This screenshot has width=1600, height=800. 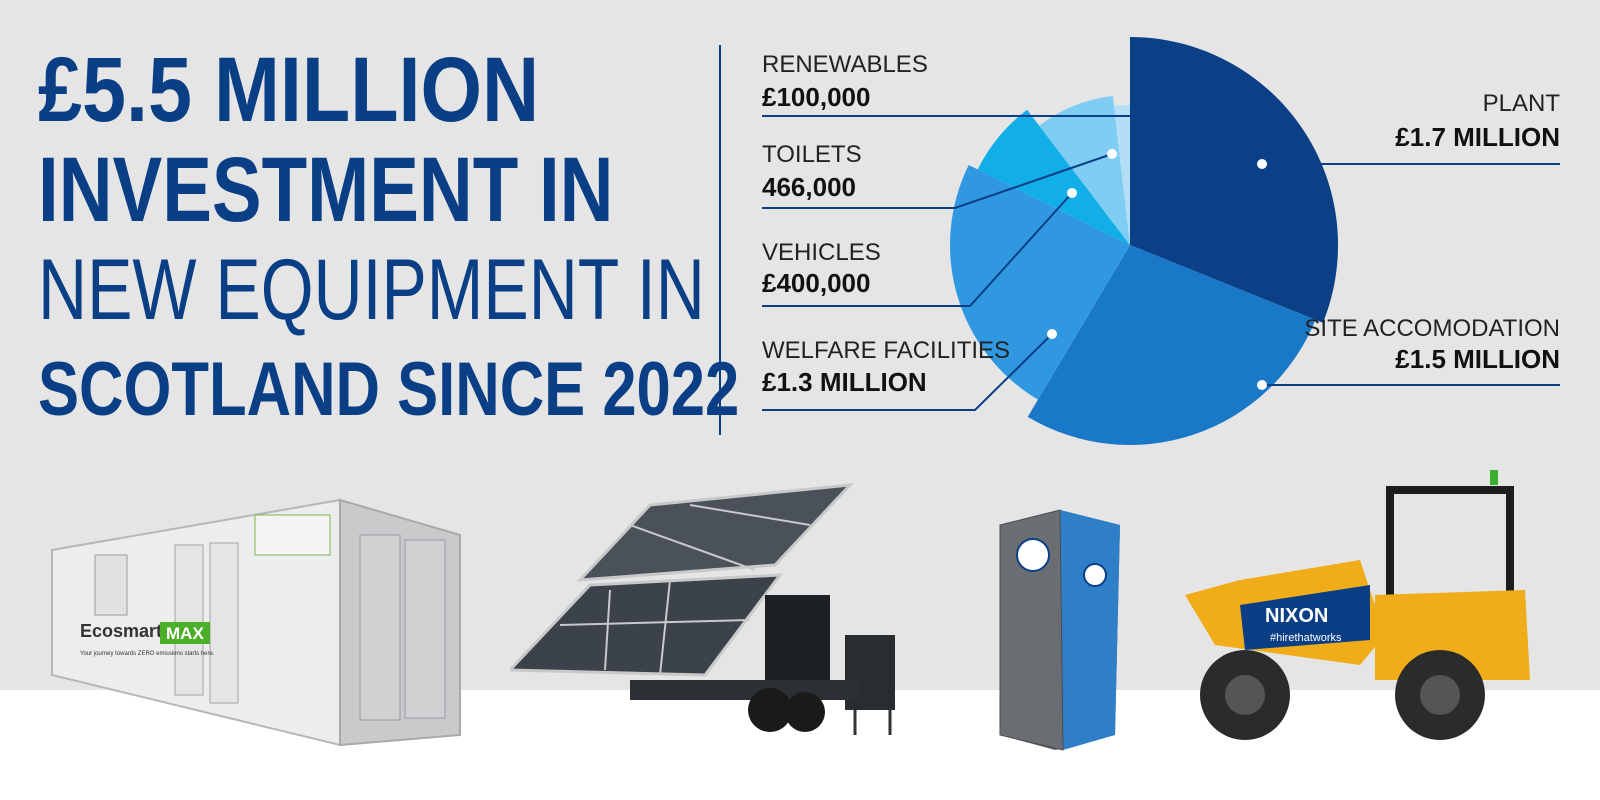 I want to click on cabin-brand-text: Ecosmart, so click(x=121, y=631).